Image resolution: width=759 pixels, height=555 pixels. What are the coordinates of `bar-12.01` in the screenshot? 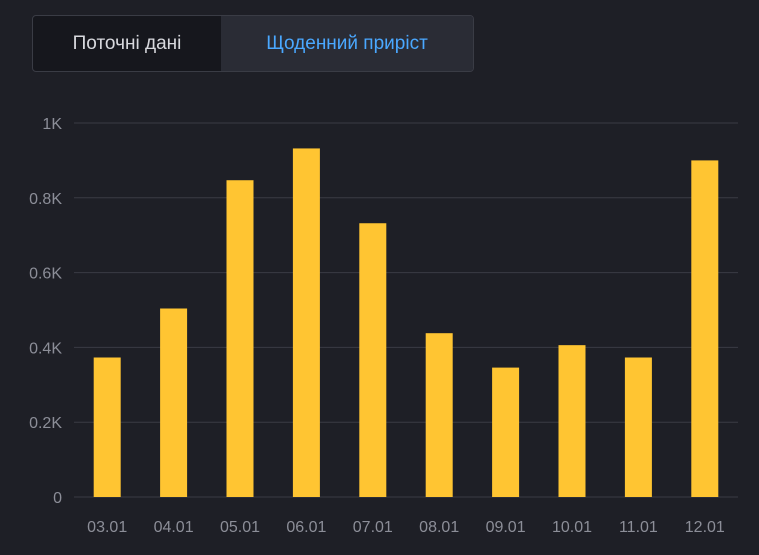 It's located at (705, 328).